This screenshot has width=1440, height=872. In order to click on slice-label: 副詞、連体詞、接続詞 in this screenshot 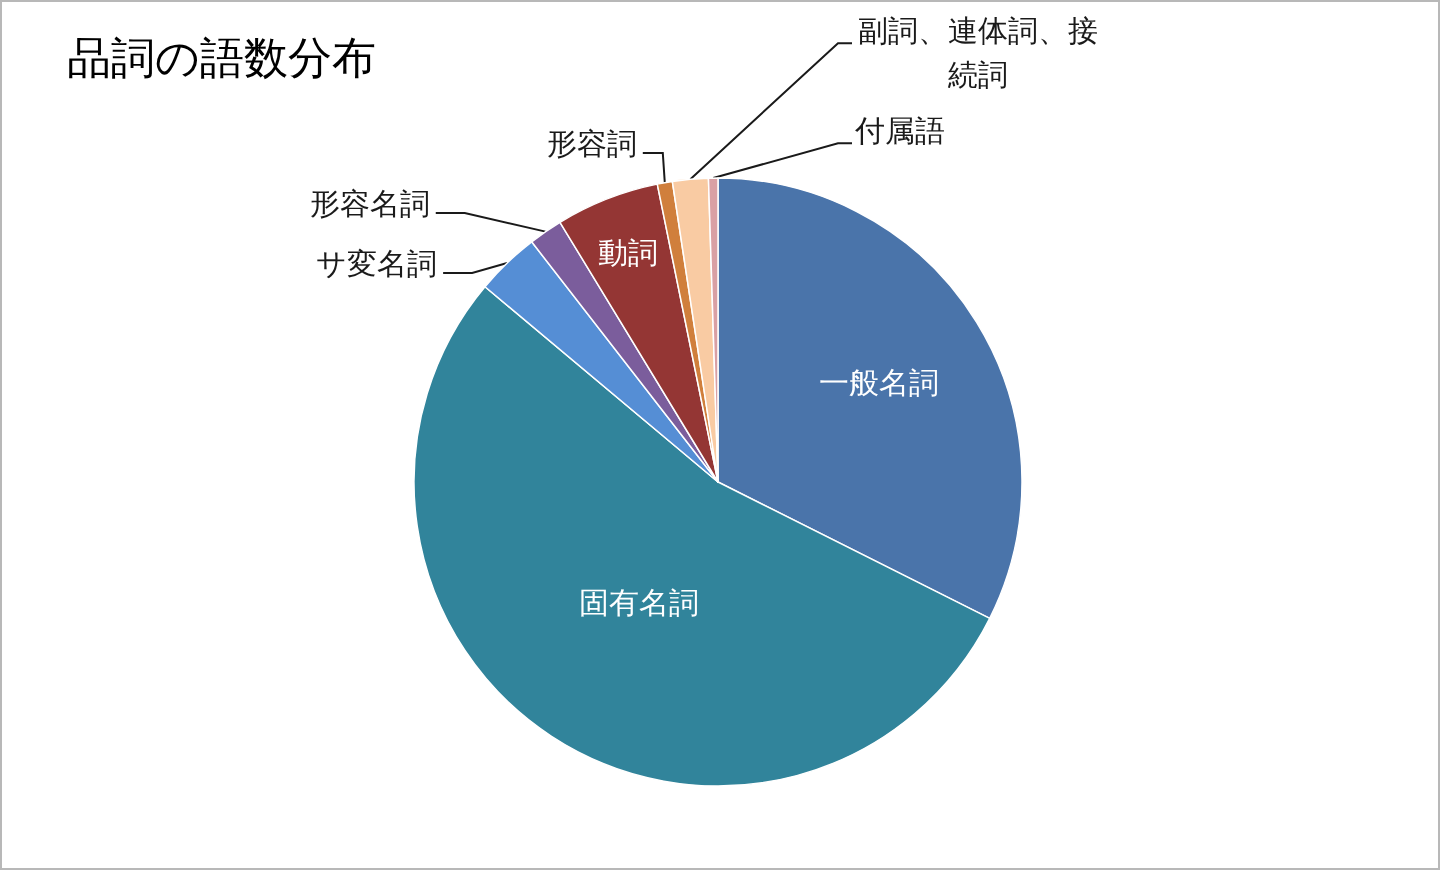, I will do `click(978, 52)`.